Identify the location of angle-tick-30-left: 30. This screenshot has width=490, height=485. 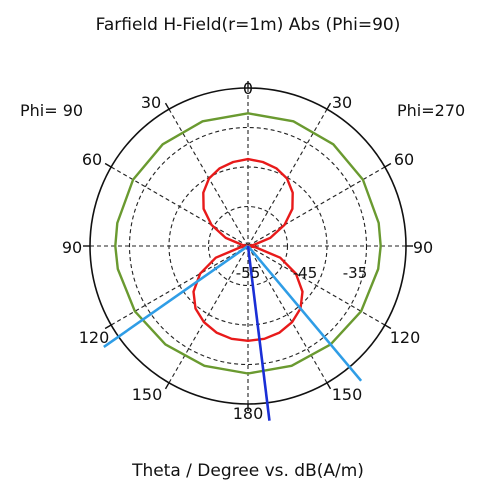
(151, 102).